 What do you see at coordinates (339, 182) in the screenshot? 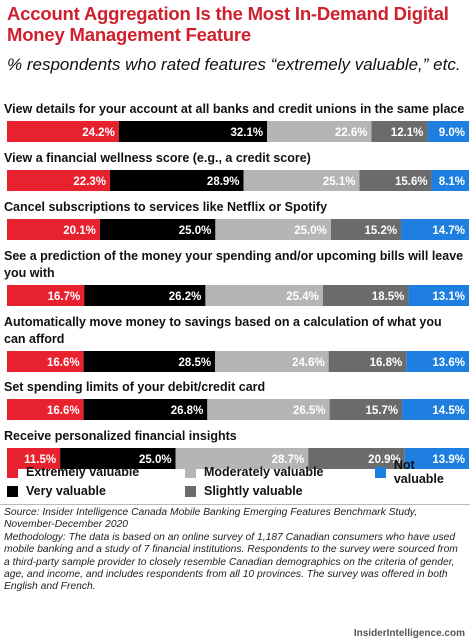
I see `data-label: 25.1%` at bounding box center [339, 182].